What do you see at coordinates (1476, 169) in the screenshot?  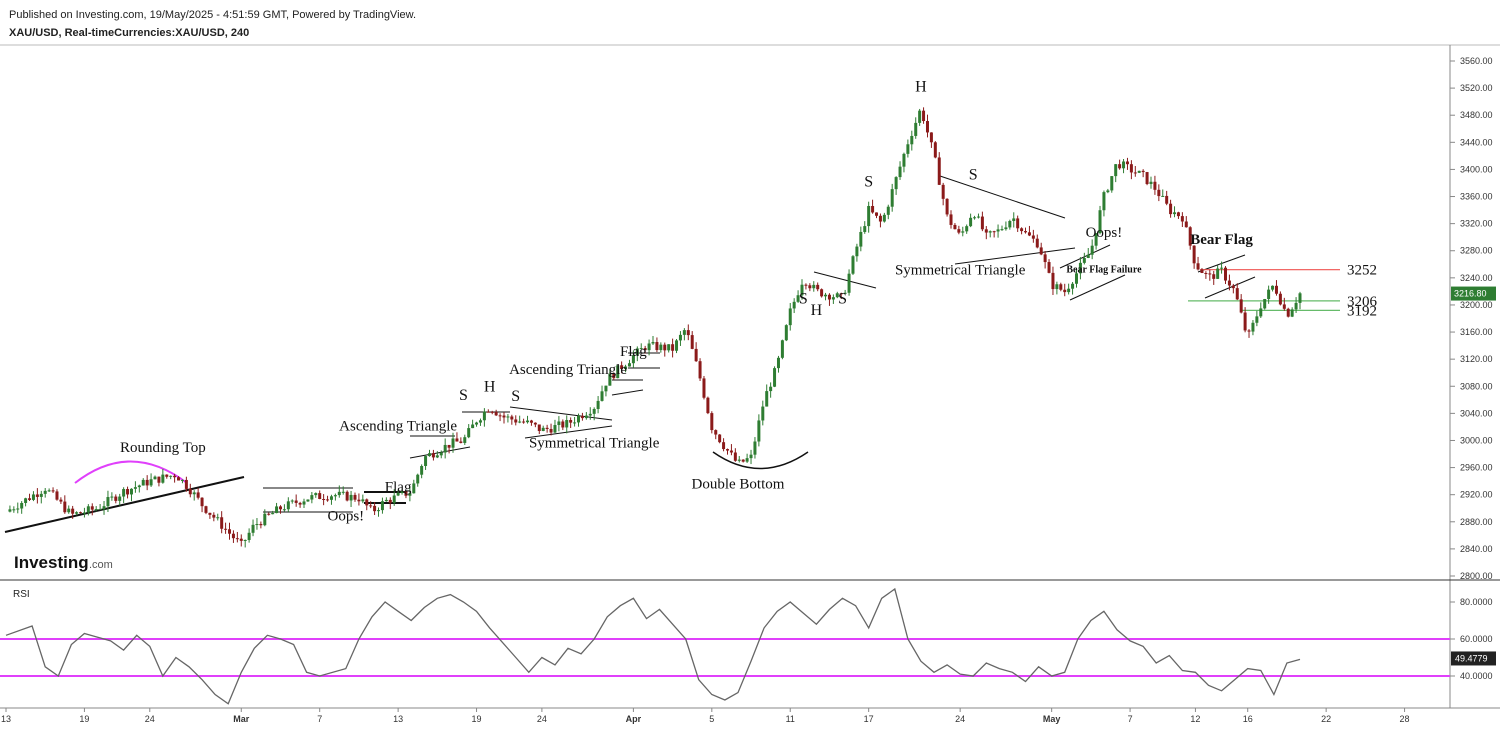 I see `price-tick-label: 3400.00` at bounding box center [1476, 169].